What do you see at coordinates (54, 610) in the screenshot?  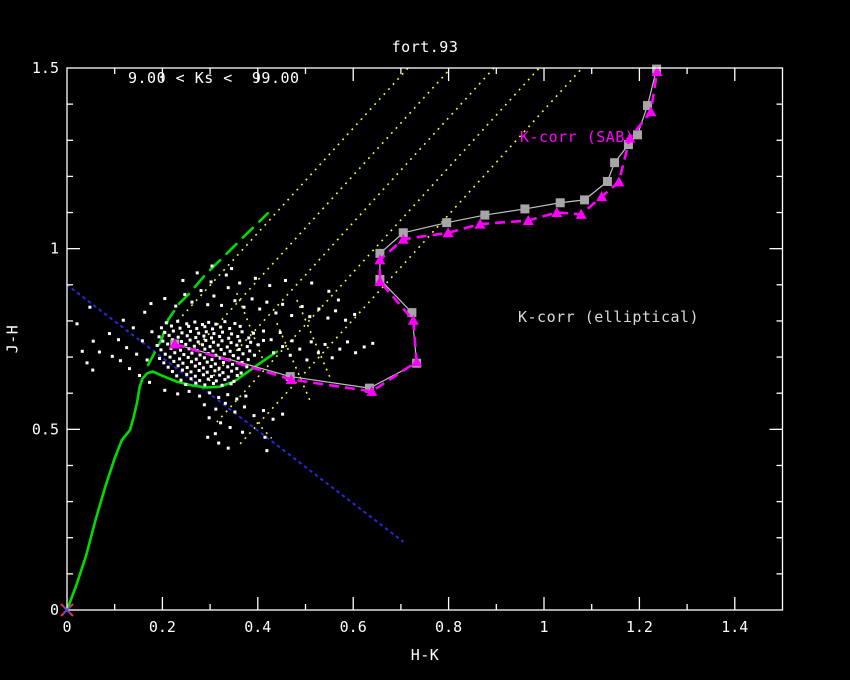 I see `y-tick-label: 0` at bounding box center [54, 610].